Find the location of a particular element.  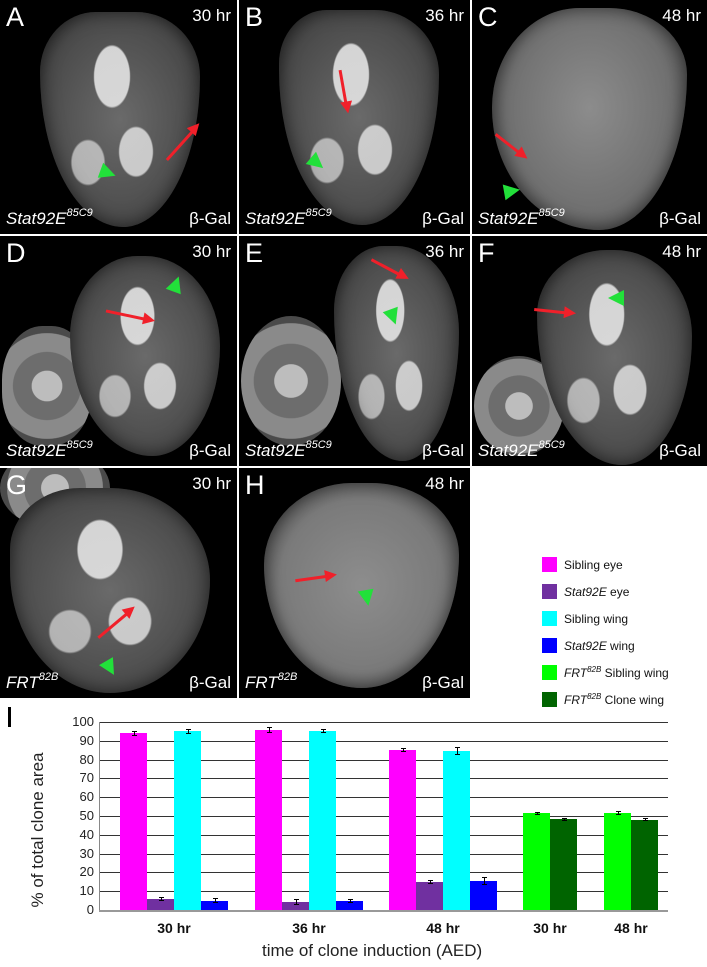

panel-g: G 30 hr FRT82B β-Gal is located at coordinates (118, 583).